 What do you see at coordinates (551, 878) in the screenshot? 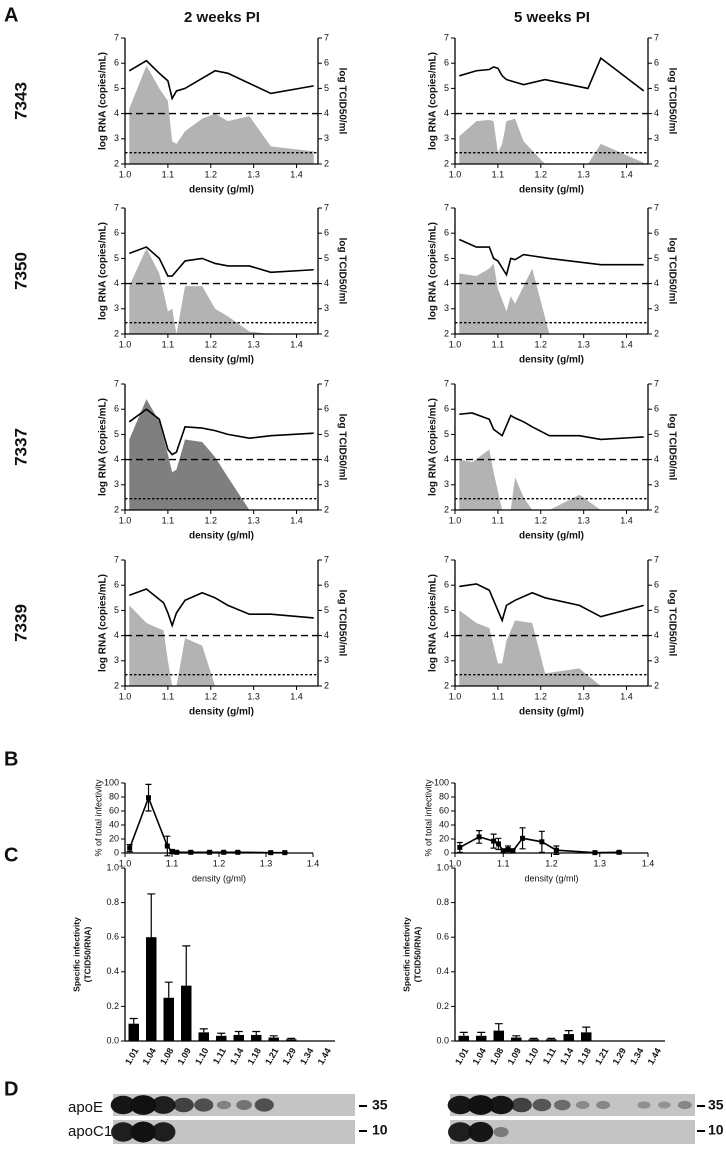
I see `x-axis-title: density (g/ml)` at bounding box center [551, 878].